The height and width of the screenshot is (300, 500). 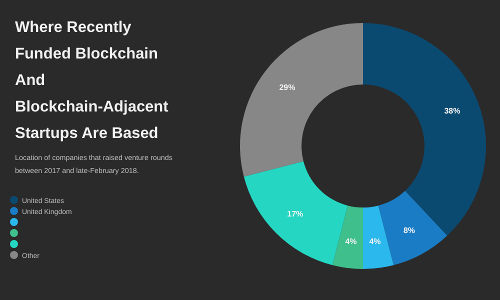 I want to click on data-label: 38%, so click(x=452, y=111).